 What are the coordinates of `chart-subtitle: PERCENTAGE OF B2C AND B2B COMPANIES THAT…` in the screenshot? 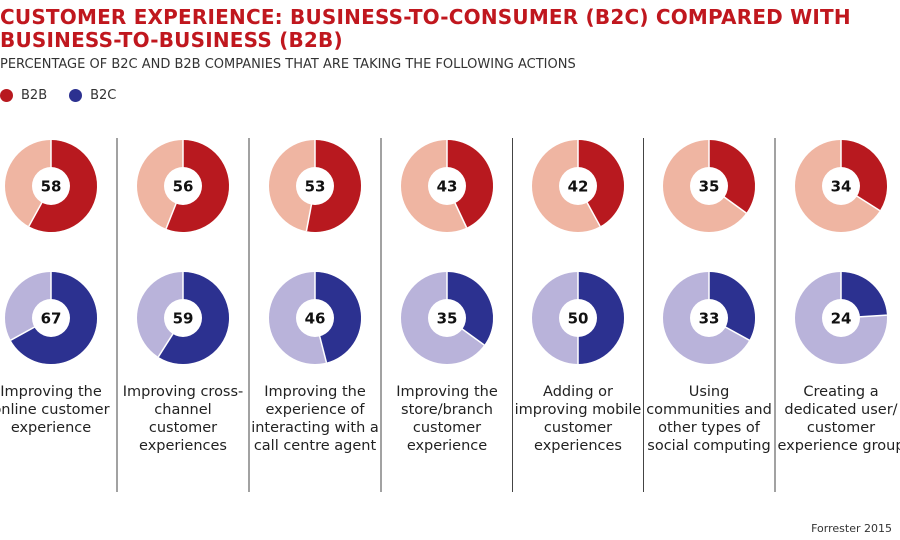 It's located at (288, 64).